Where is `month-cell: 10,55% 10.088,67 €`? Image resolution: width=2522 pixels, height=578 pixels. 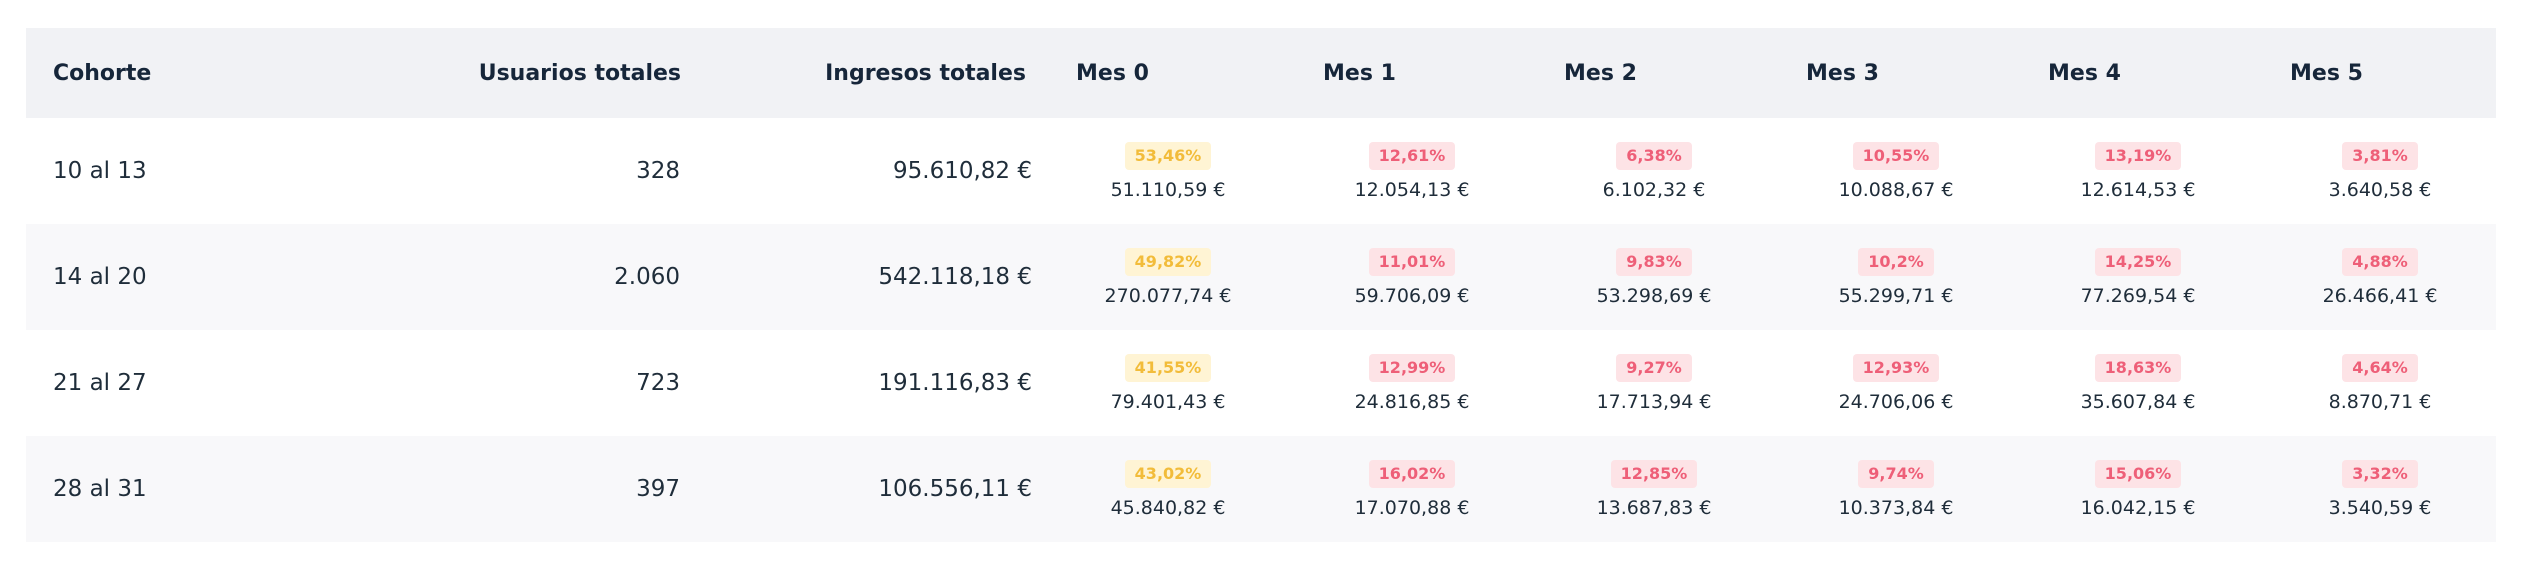 month-cell: 10,55% 10.088,67 € is located at coordinates (1896, 171).